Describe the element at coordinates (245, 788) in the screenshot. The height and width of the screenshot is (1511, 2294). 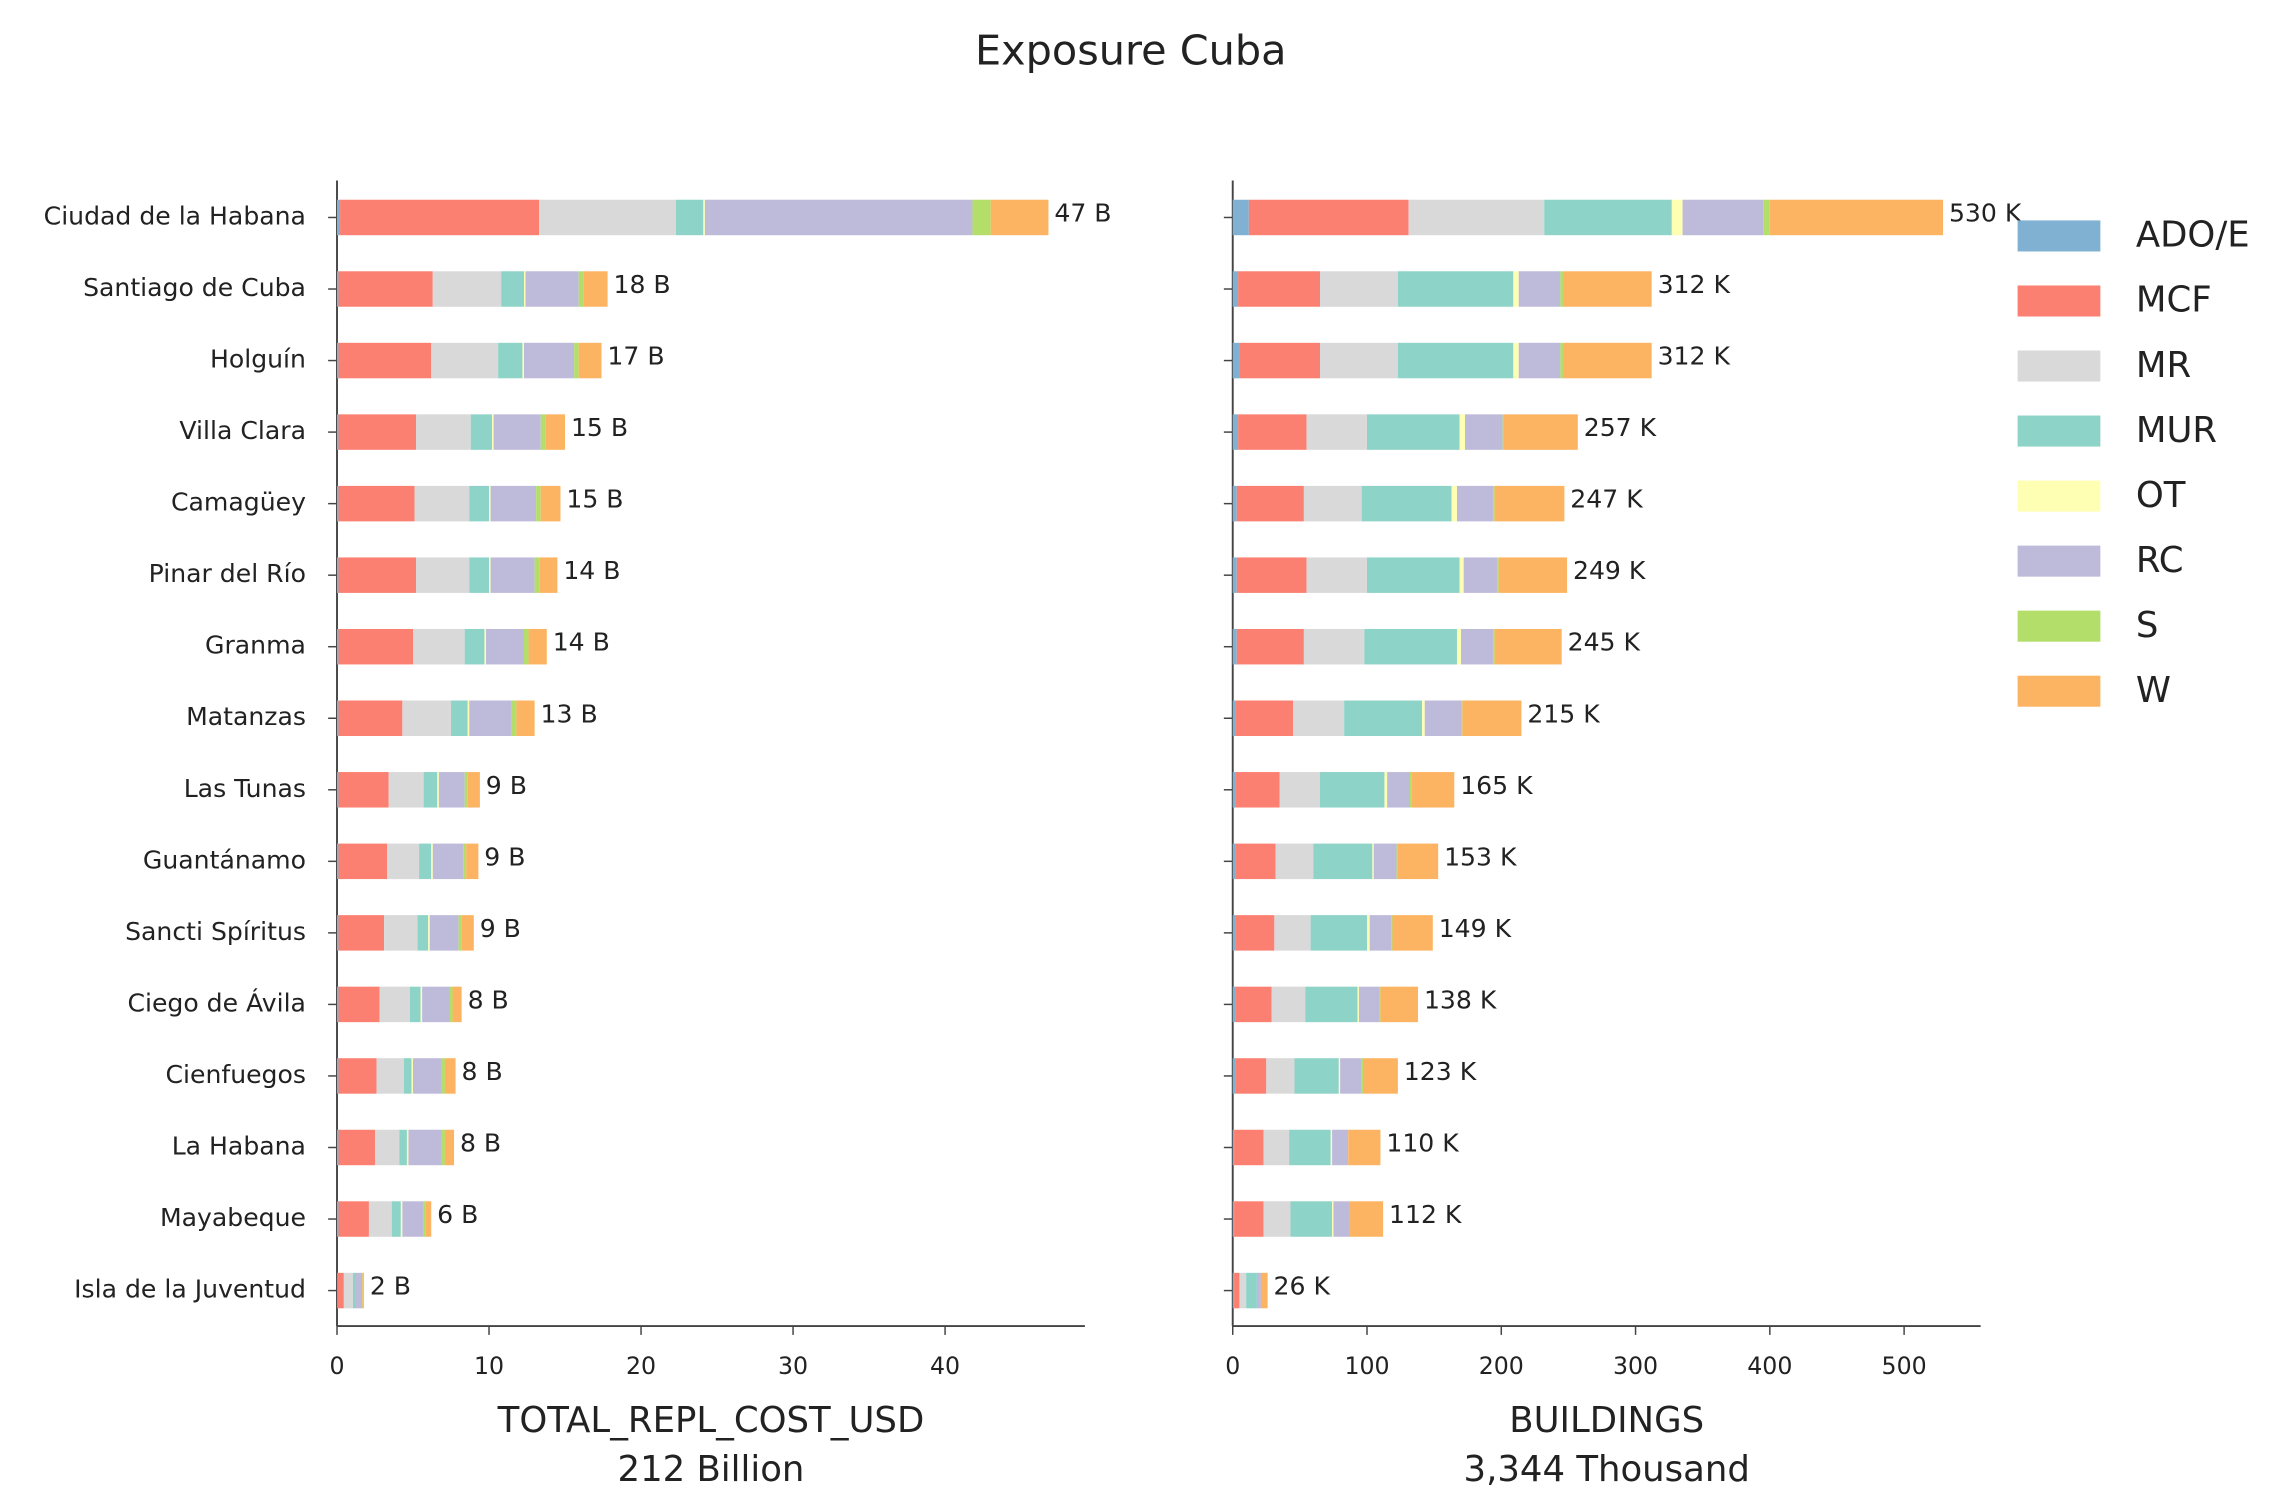
I see `y-tick-label: Las Tunas` at that location.